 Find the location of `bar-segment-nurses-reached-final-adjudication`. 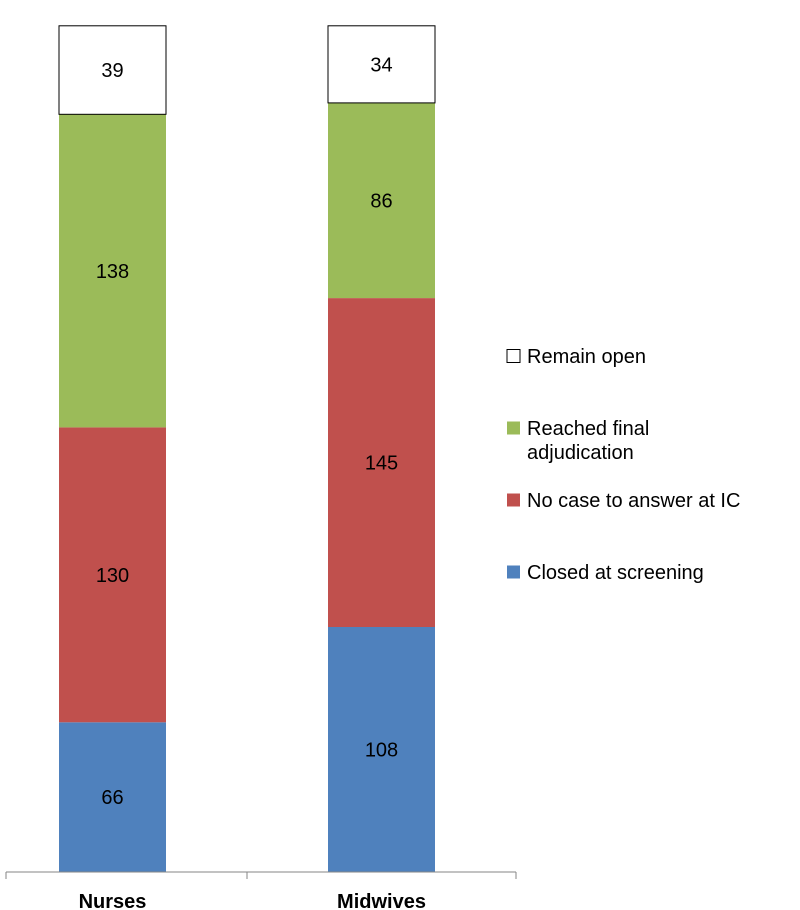

bar-segment-nurses-reached-final-adjudication is located at coordinates (112, 271).